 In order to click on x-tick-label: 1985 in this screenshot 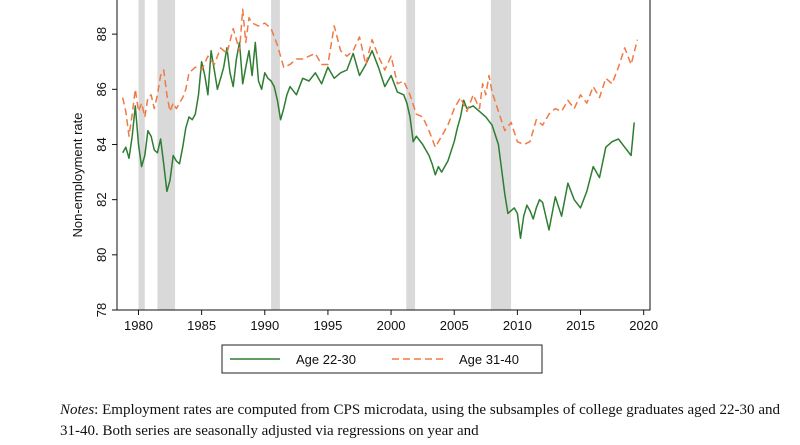, I will do `click(201, 325)`.